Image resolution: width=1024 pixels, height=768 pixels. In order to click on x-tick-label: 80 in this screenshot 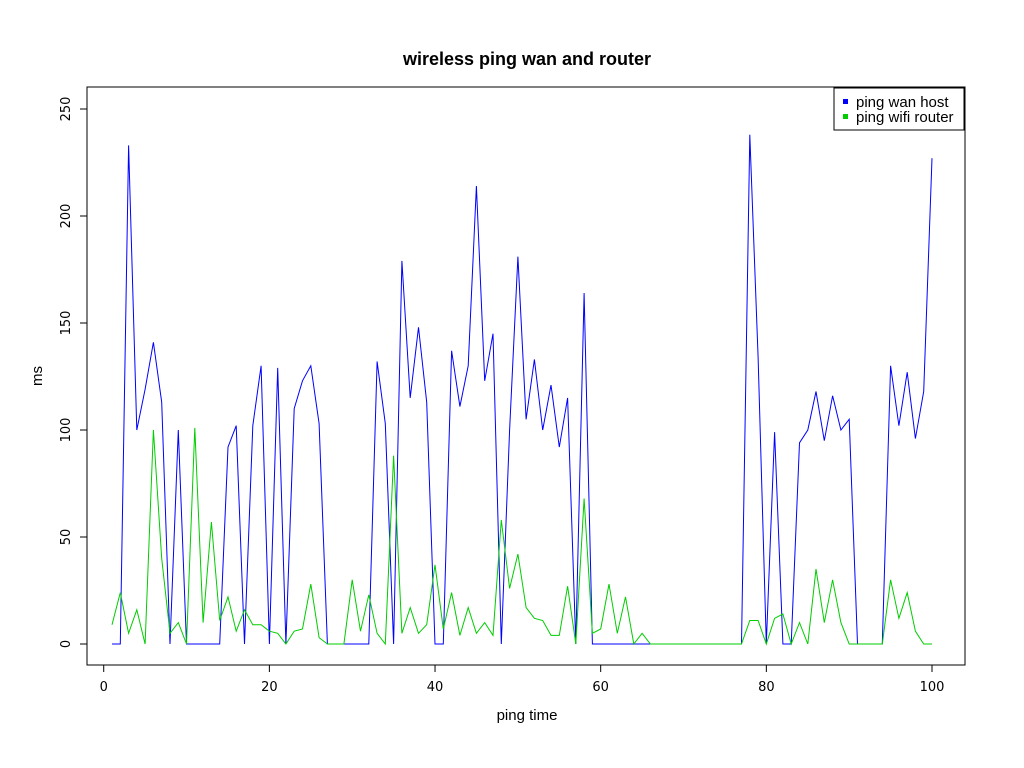, I will do `click(766, 687)`.